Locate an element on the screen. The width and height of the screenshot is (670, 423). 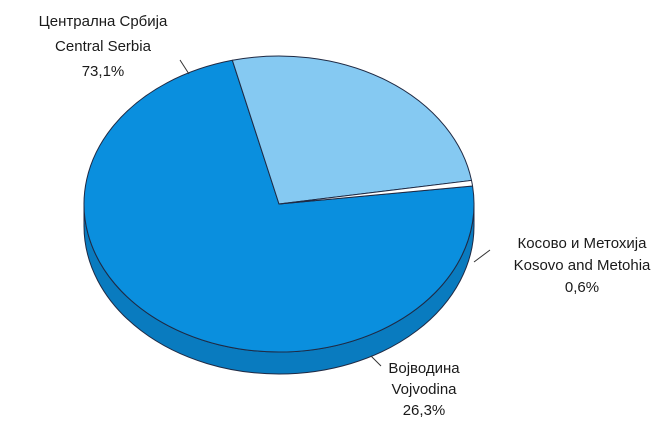
vojvodina-leader is located at coordinates (376, 361).